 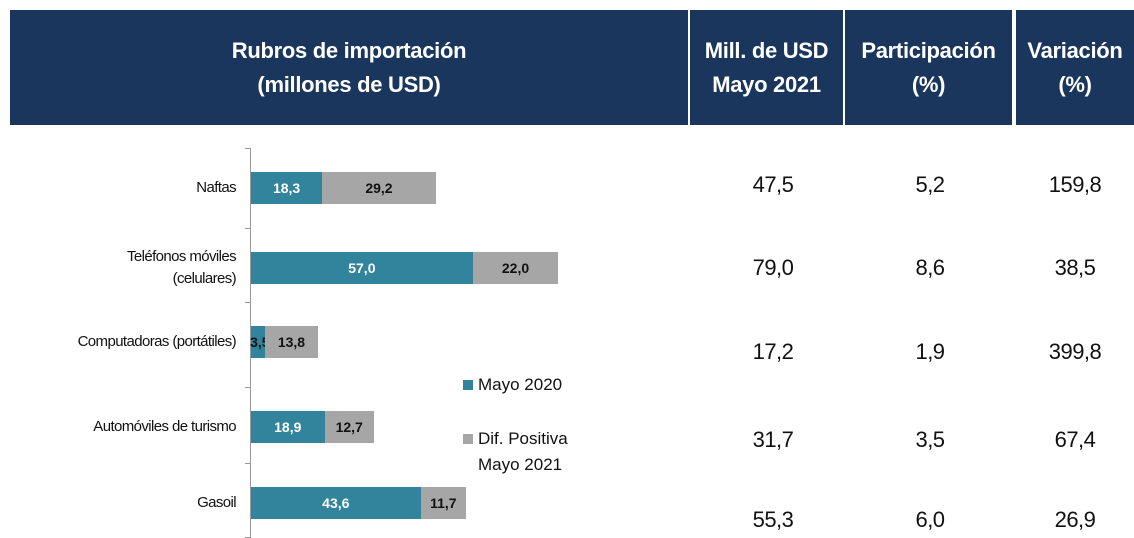 I want to click on value-label: 11,7, so click(x=443, y=503).